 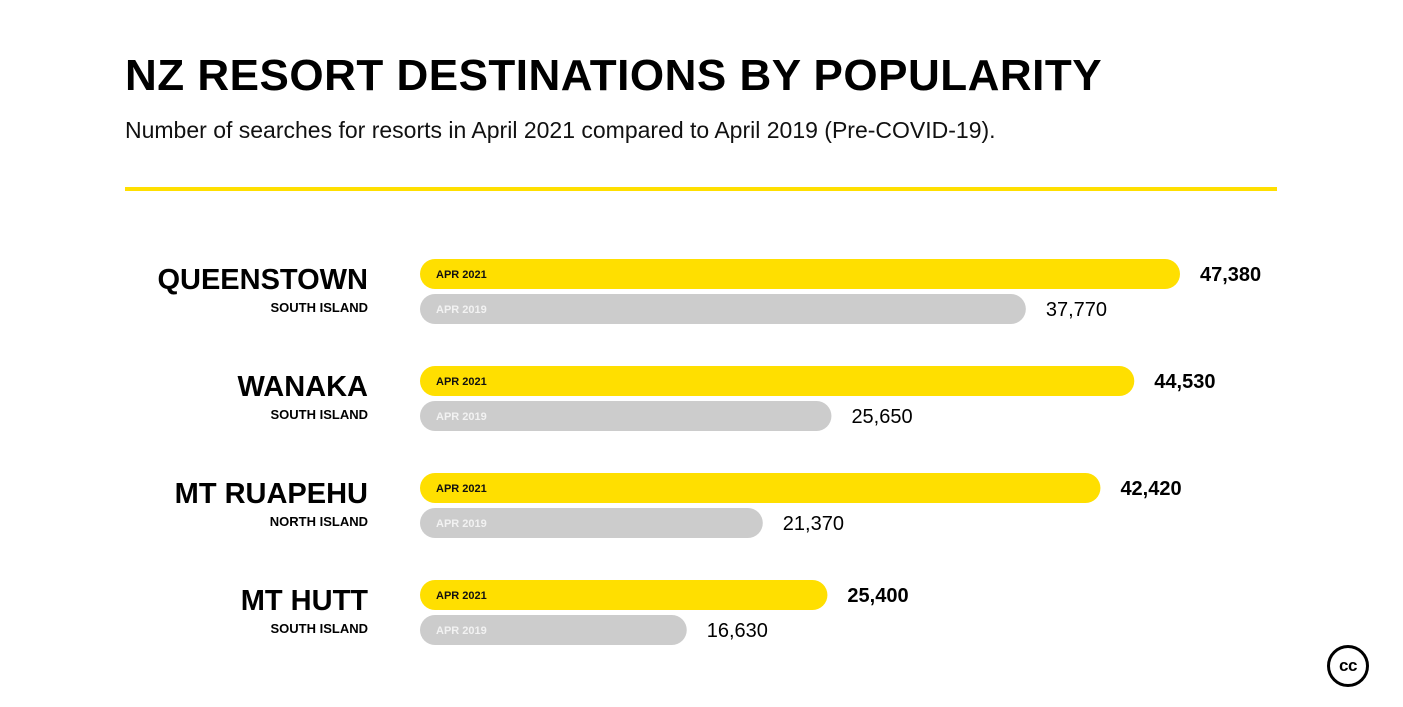 I want to click on category-label: WANAKA, so click(x=303, y=387).